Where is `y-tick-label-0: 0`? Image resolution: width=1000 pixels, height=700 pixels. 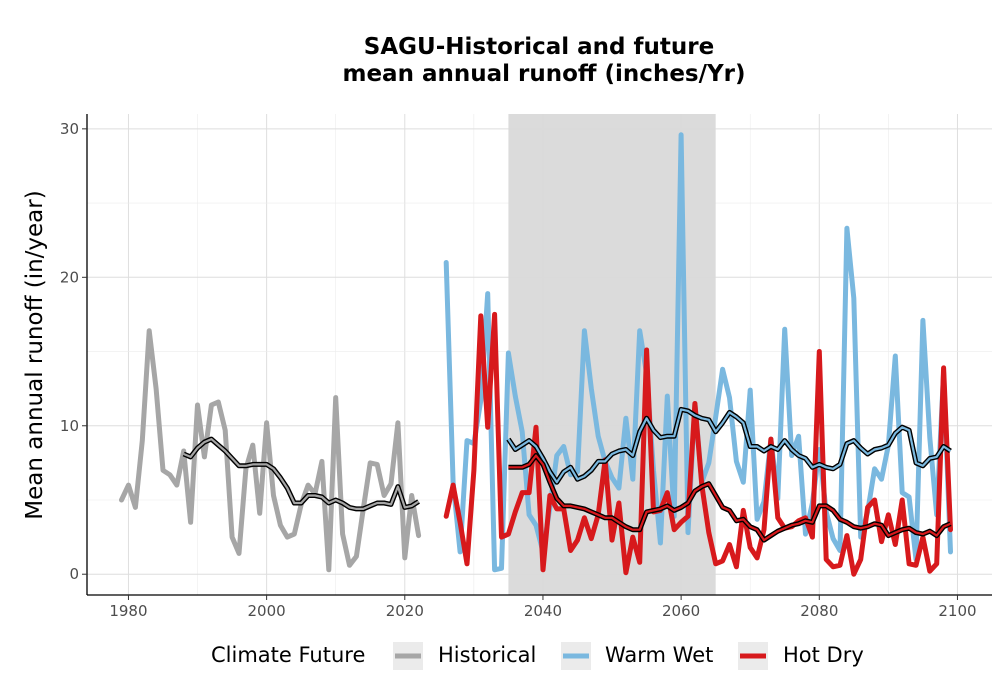
y-tick-label-0: 0 is located at coordinates (74, 574).